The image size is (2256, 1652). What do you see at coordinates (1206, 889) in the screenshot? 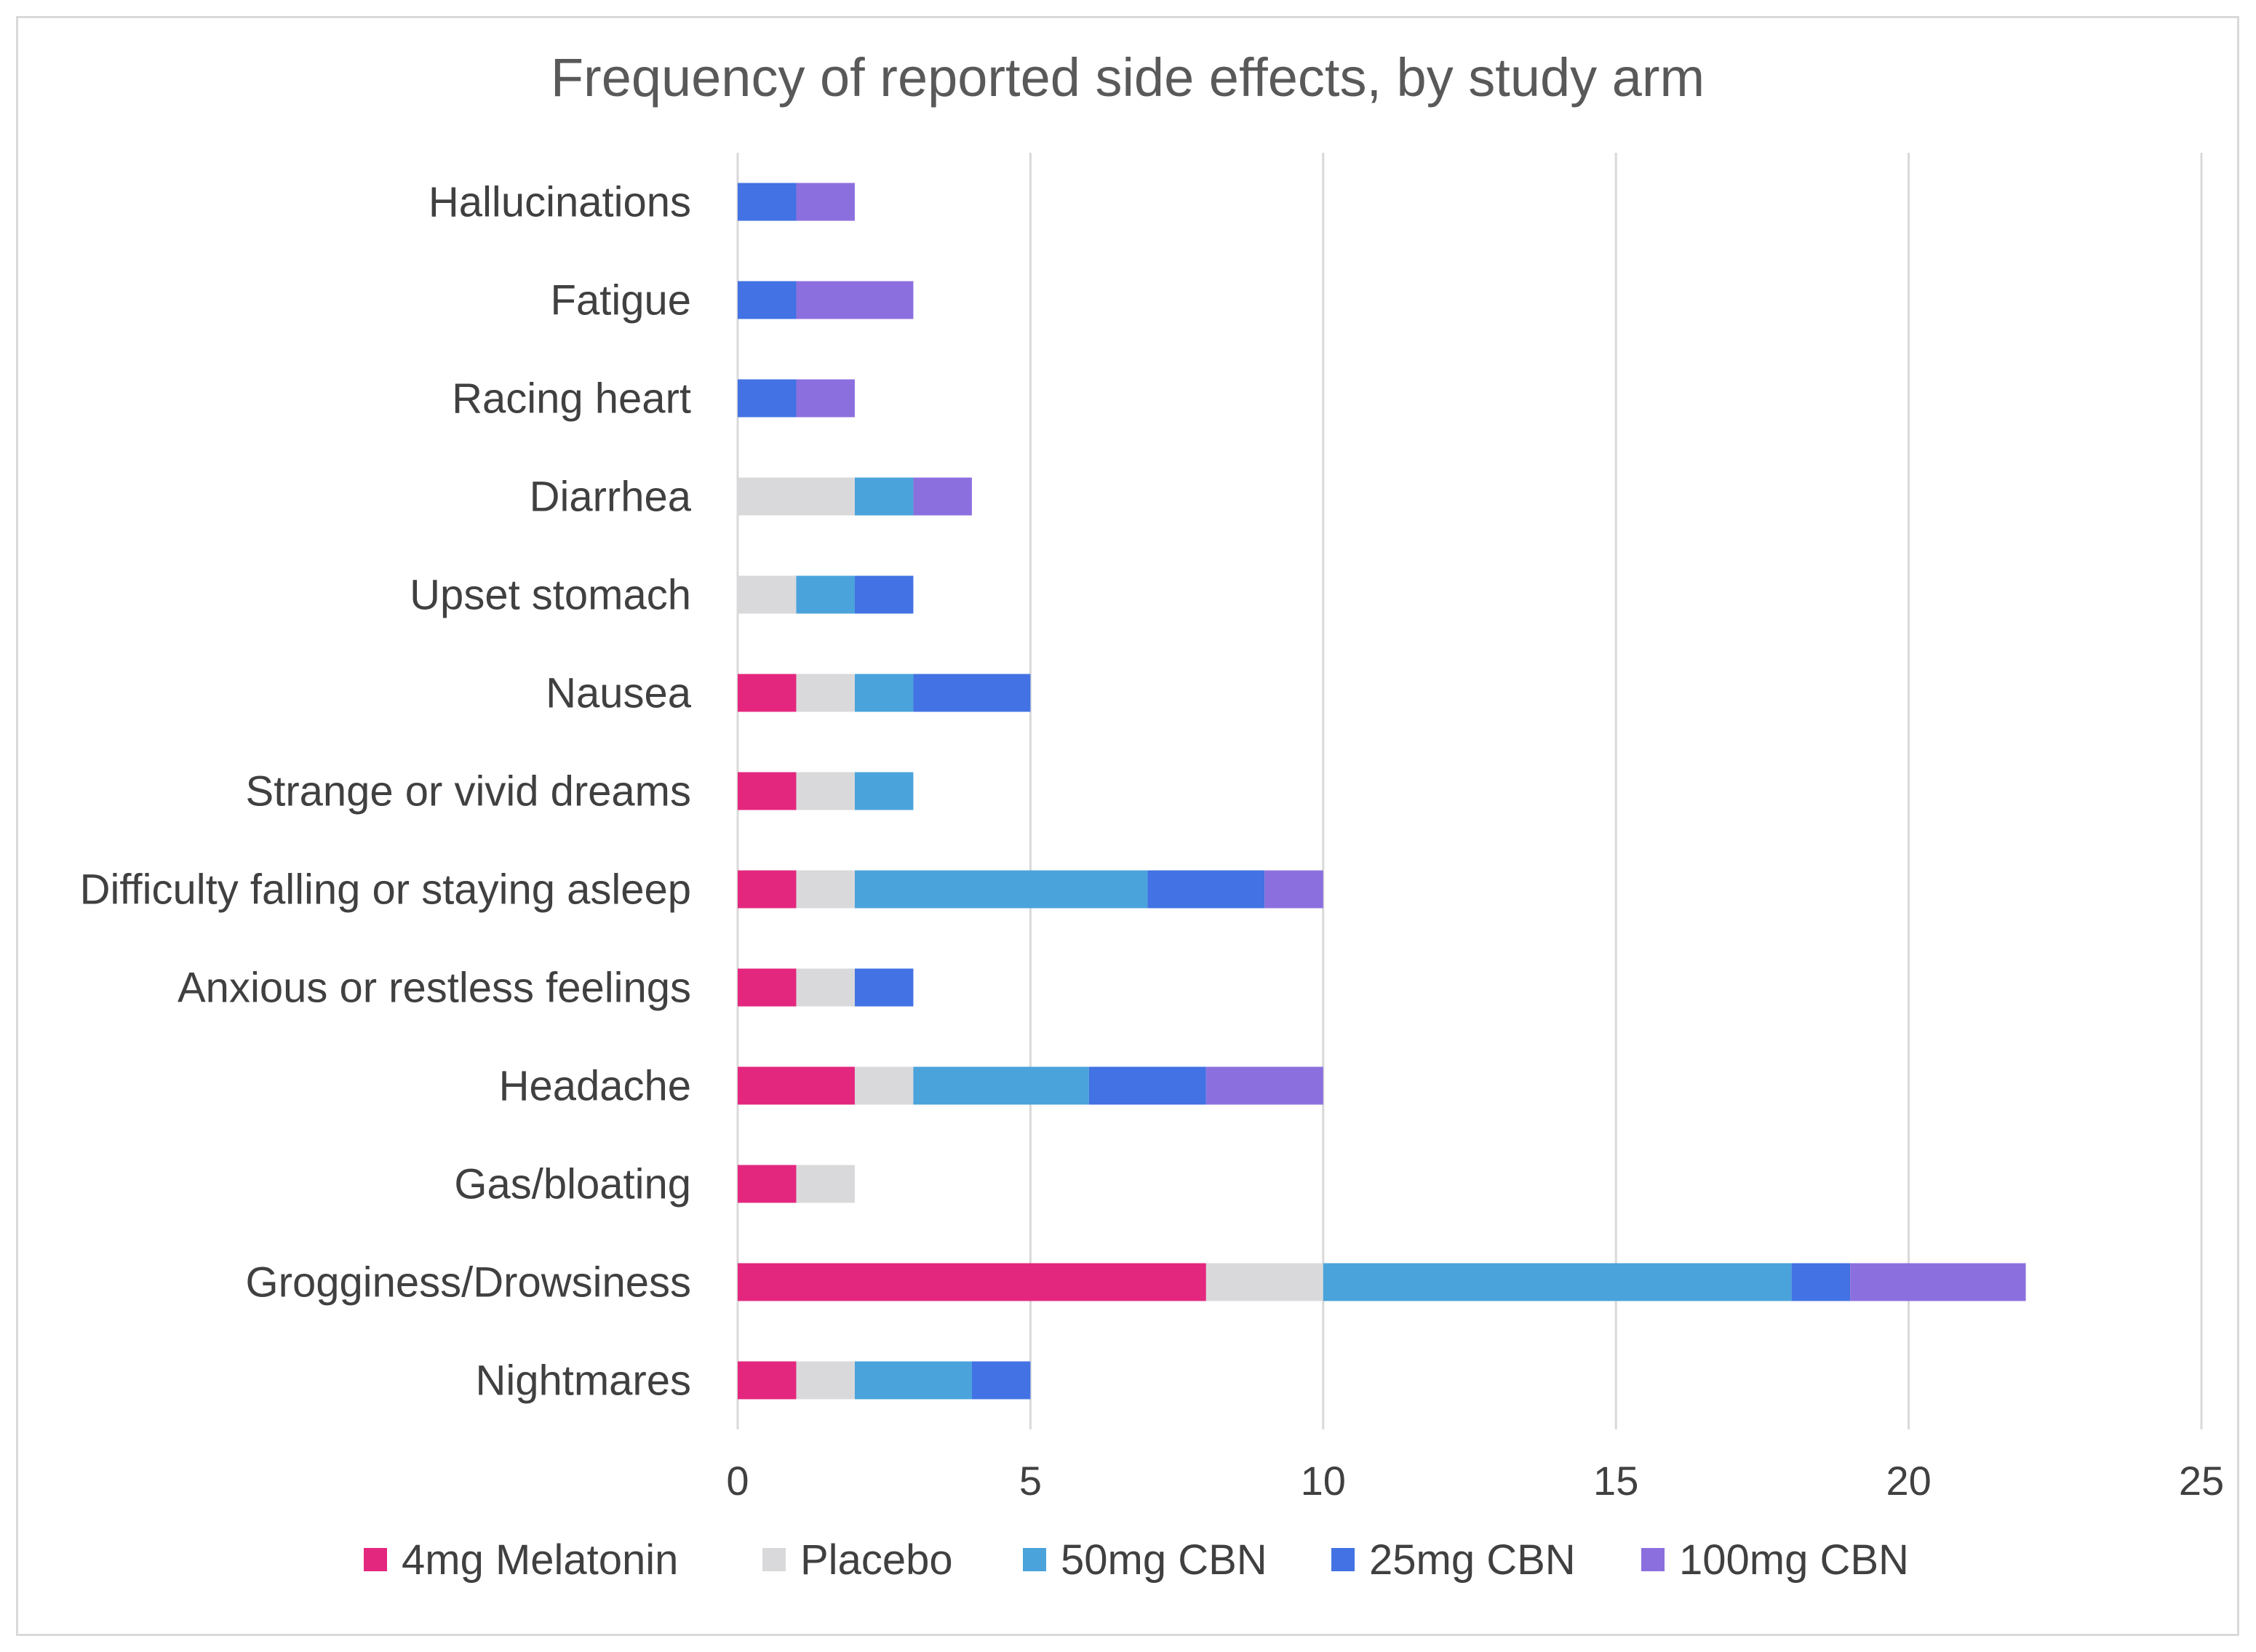
I see `bar-difficulty-falling-or-staying-asleep-25mg-cbn` at bounding box center [1206, 889].